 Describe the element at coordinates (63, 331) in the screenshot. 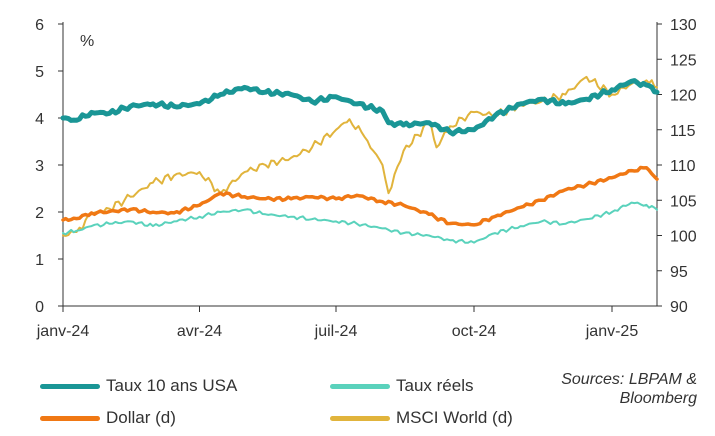

I see `x-tick-label: janv-24` at that location.